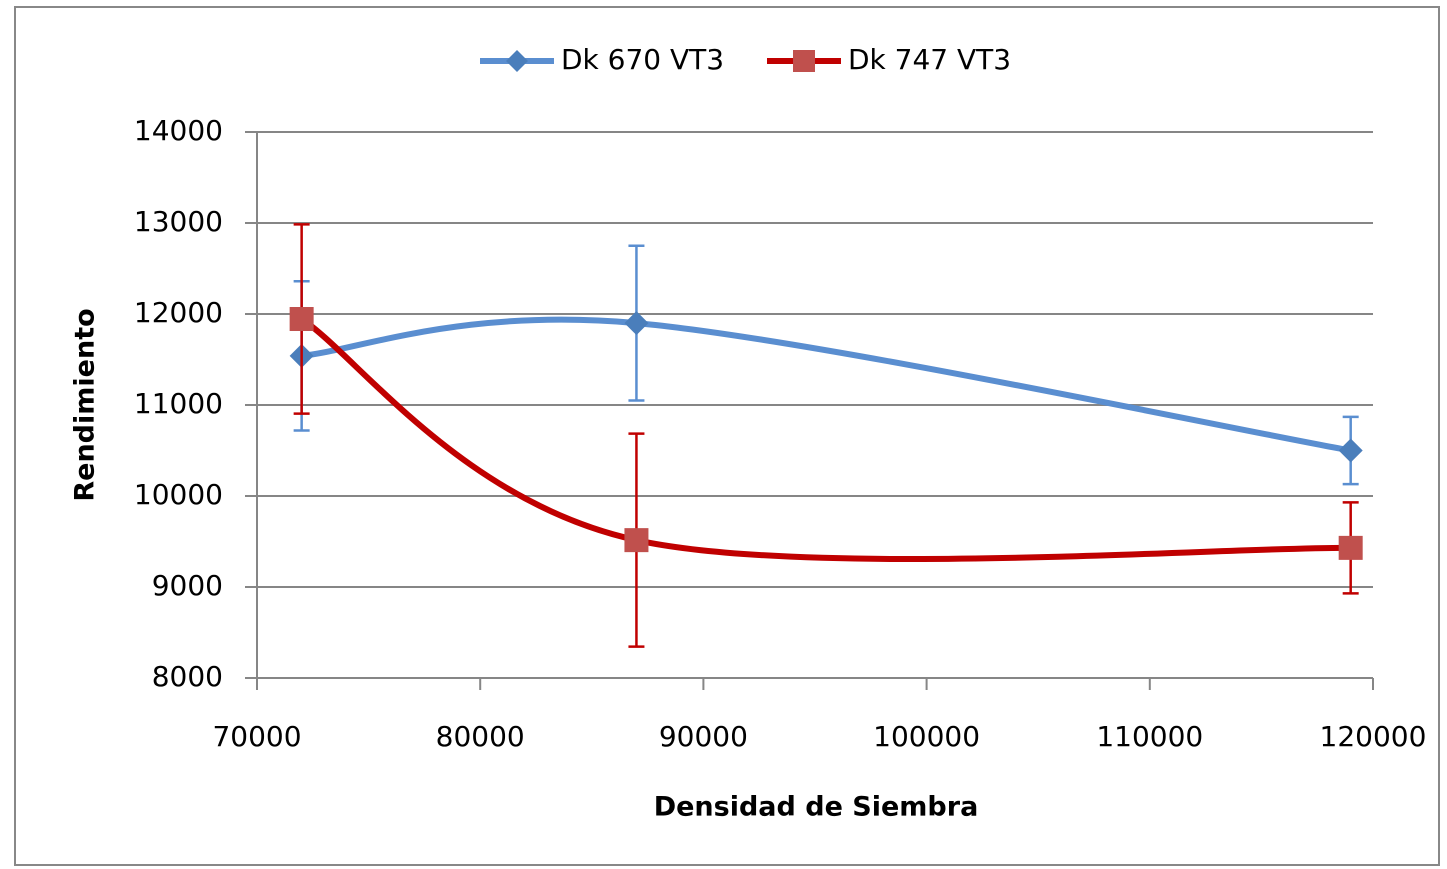  What do you see at coordinates (929, 59) in the screenshot?
I see `legend-label: Dk 747 VT3` at bounding box center [929, 59].